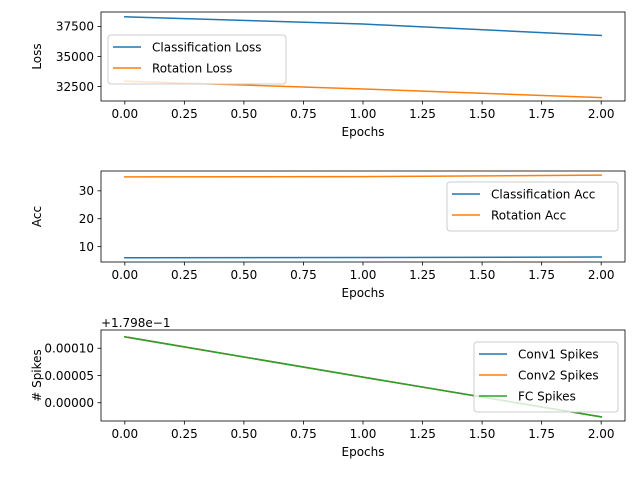  I want to click on y-tick-label: 35000, so click(75, 57).